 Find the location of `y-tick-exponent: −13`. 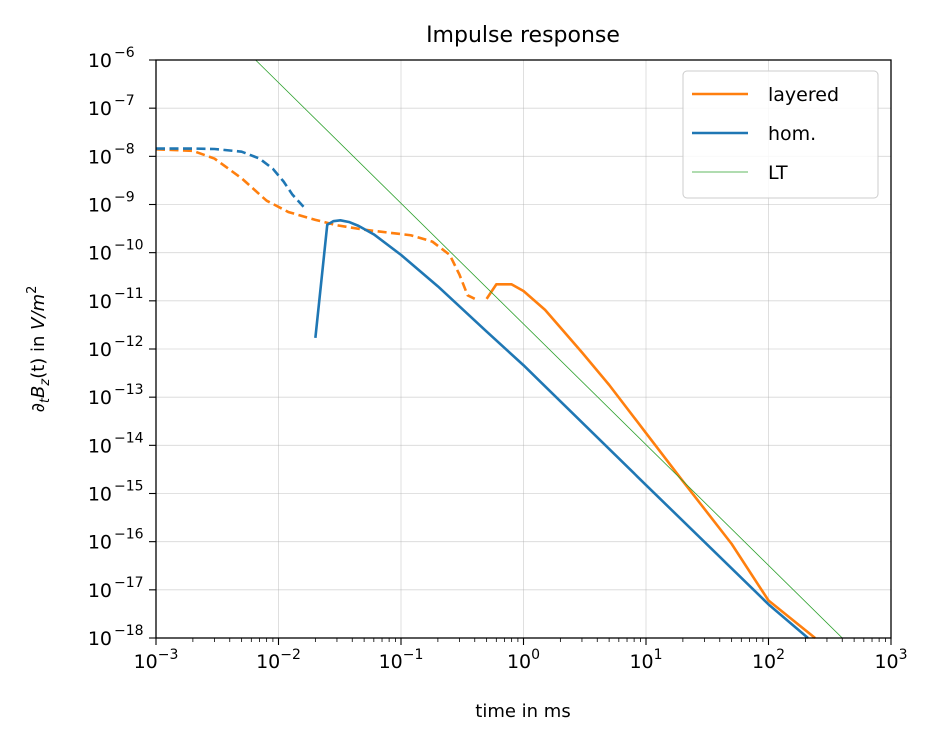

y-tick-exponent: −13 is located at coordinates (129, 390).